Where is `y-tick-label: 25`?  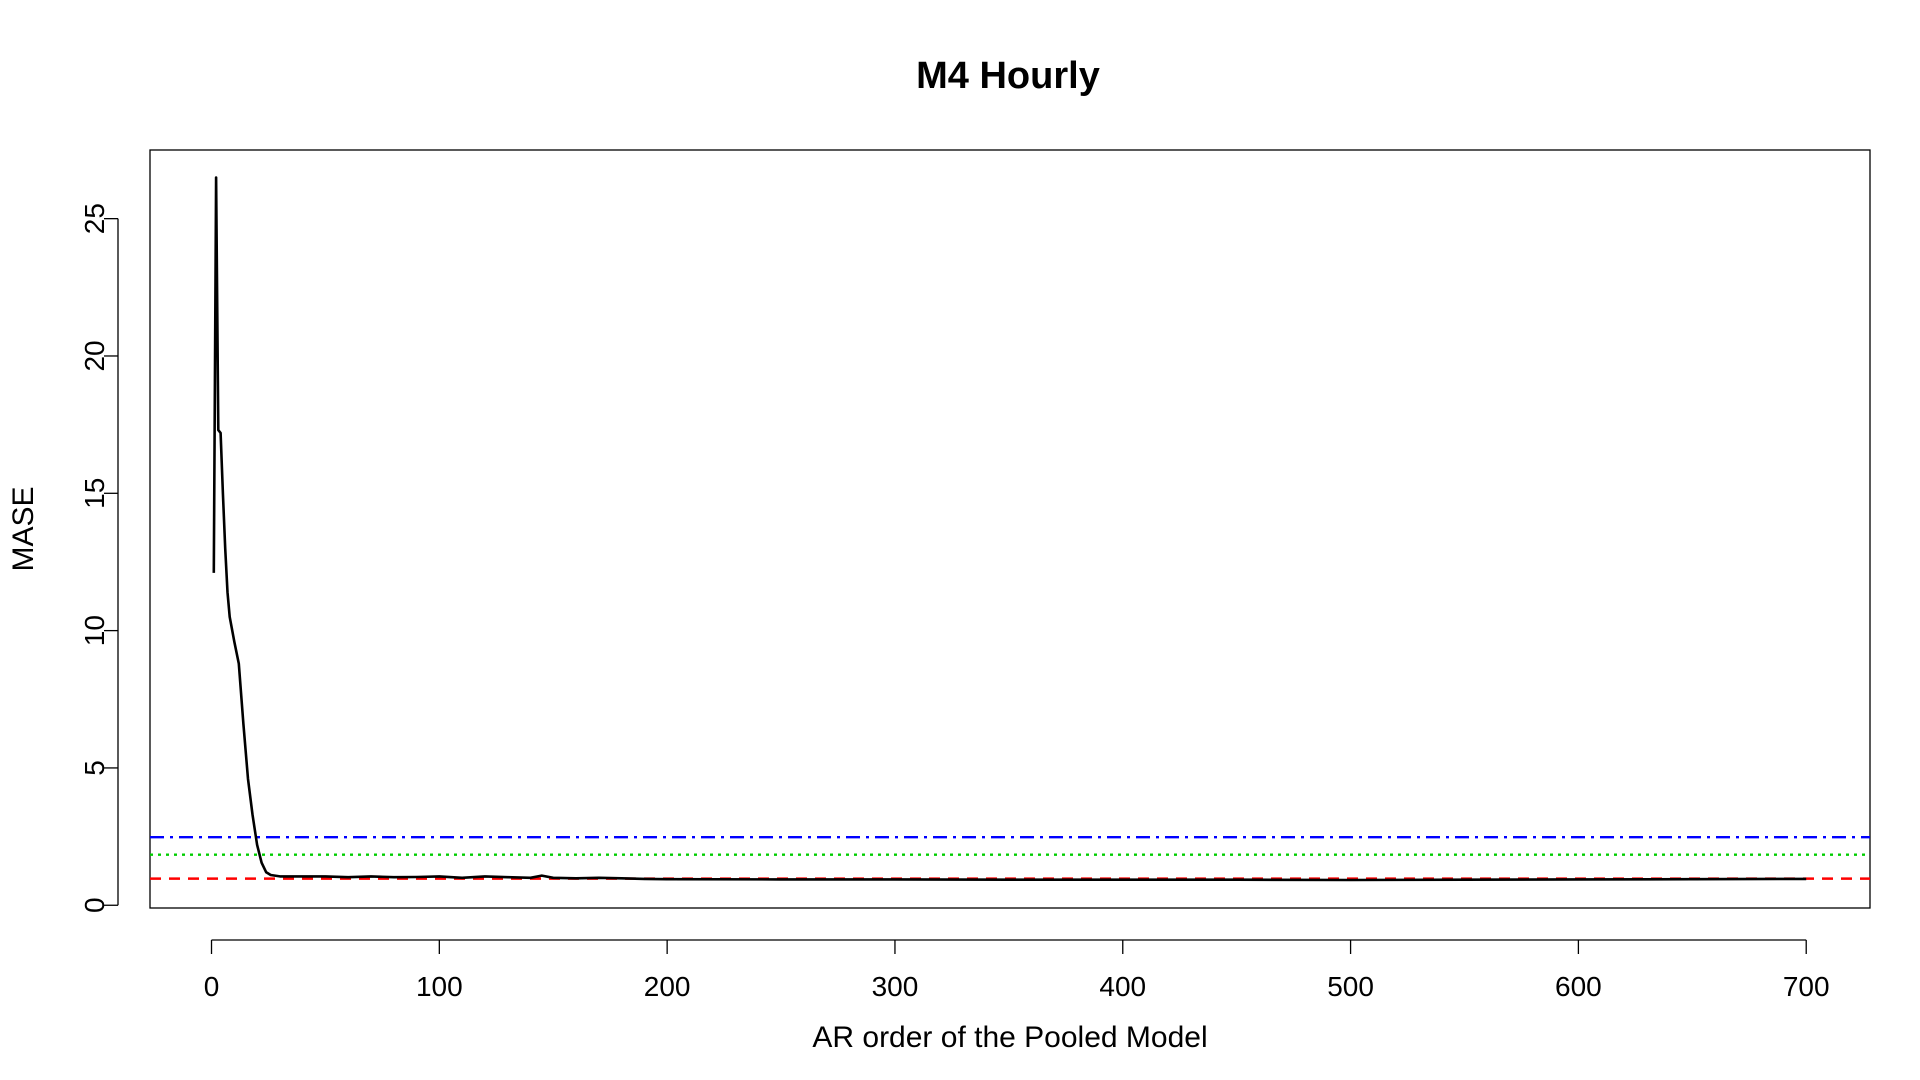
y-tick-label: 25 is located at coordinates (94, 218).